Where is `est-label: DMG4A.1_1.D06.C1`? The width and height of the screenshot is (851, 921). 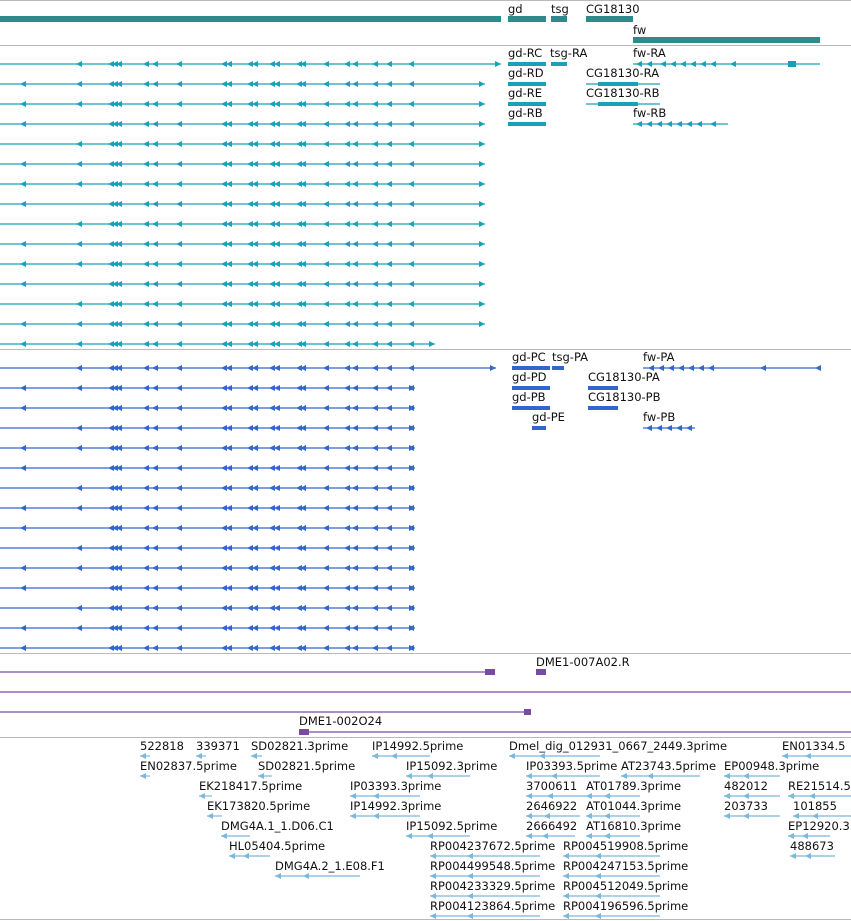
est-label: DMG4A.1_1.D06.C1 is located at coordinates (277, 826).